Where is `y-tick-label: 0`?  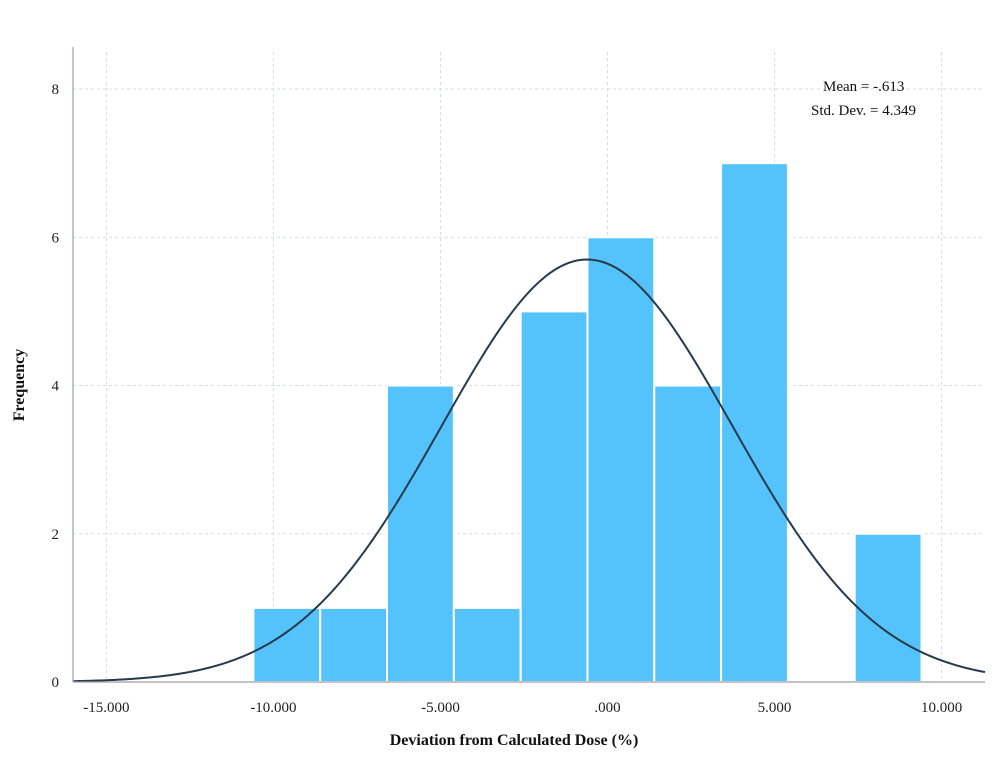 y-tick-label: 0 is located at coordinates (56, 683).